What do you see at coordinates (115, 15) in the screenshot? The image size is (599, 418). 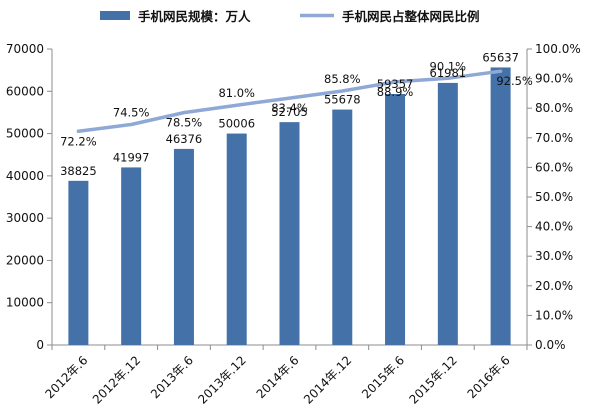 I see `legend-swatch-bars` at bounding box center [115, 15].